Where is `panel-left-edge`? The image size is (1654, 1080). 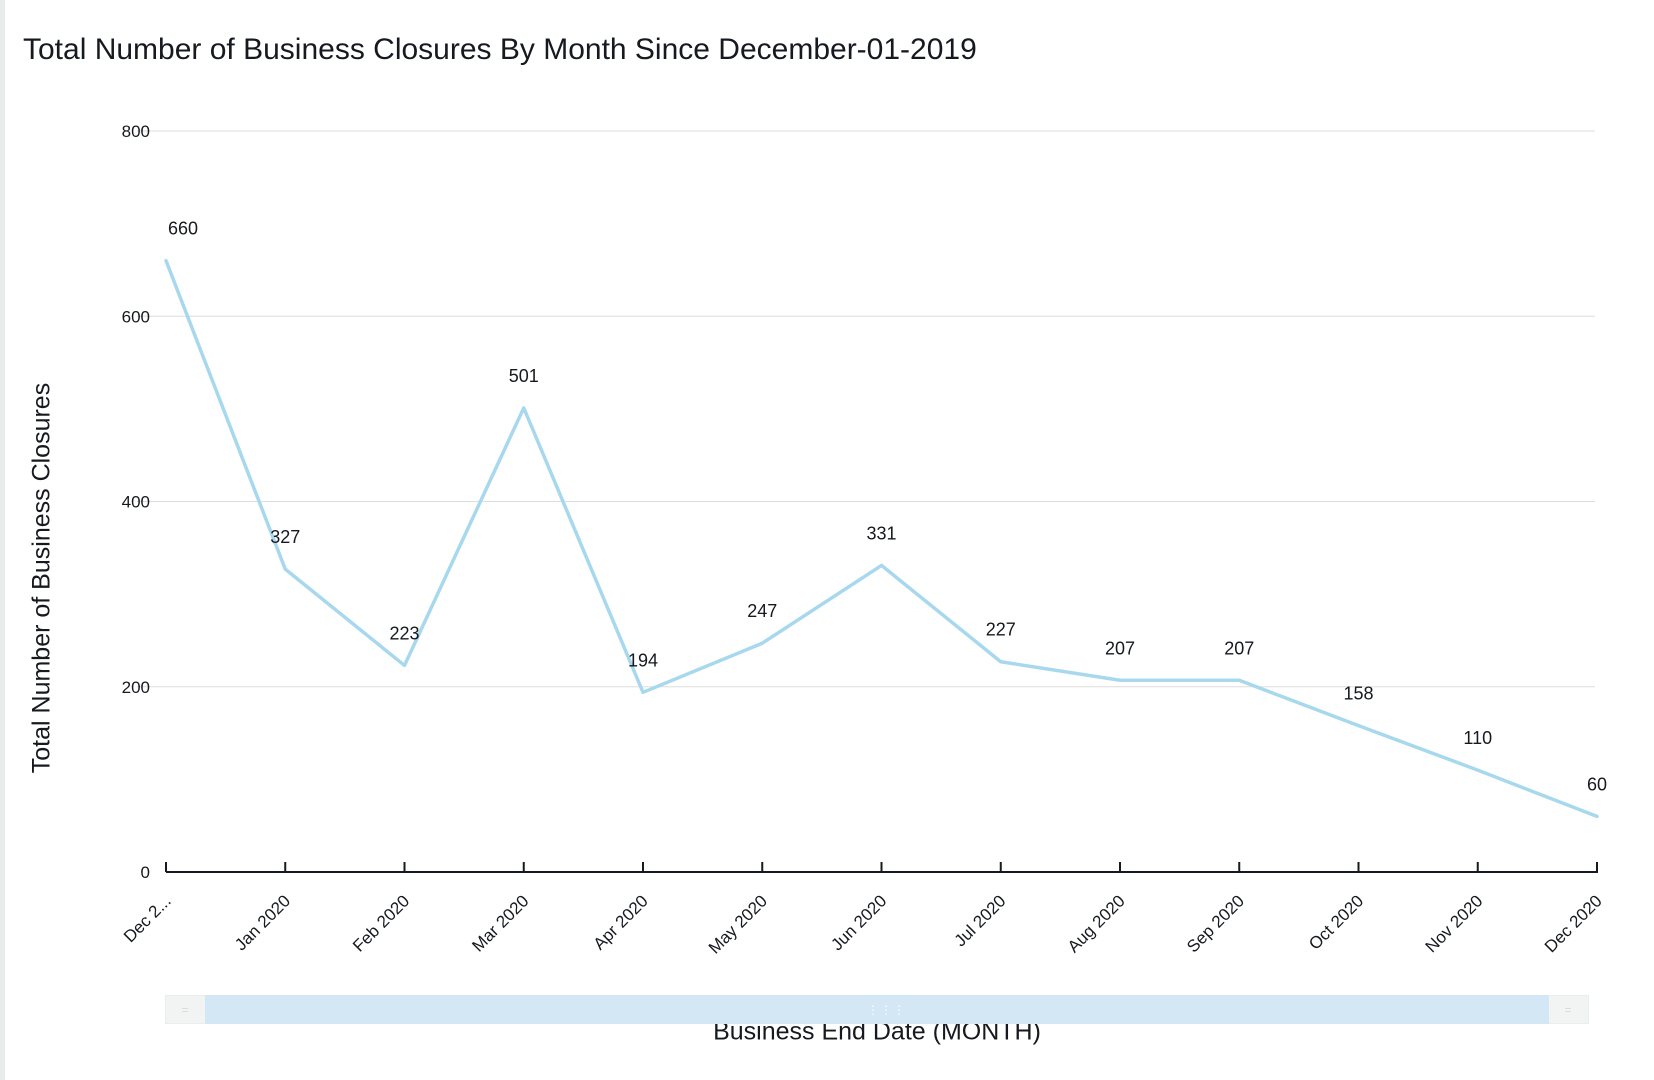
panel-left-edge is located at coordinates (2, 540).